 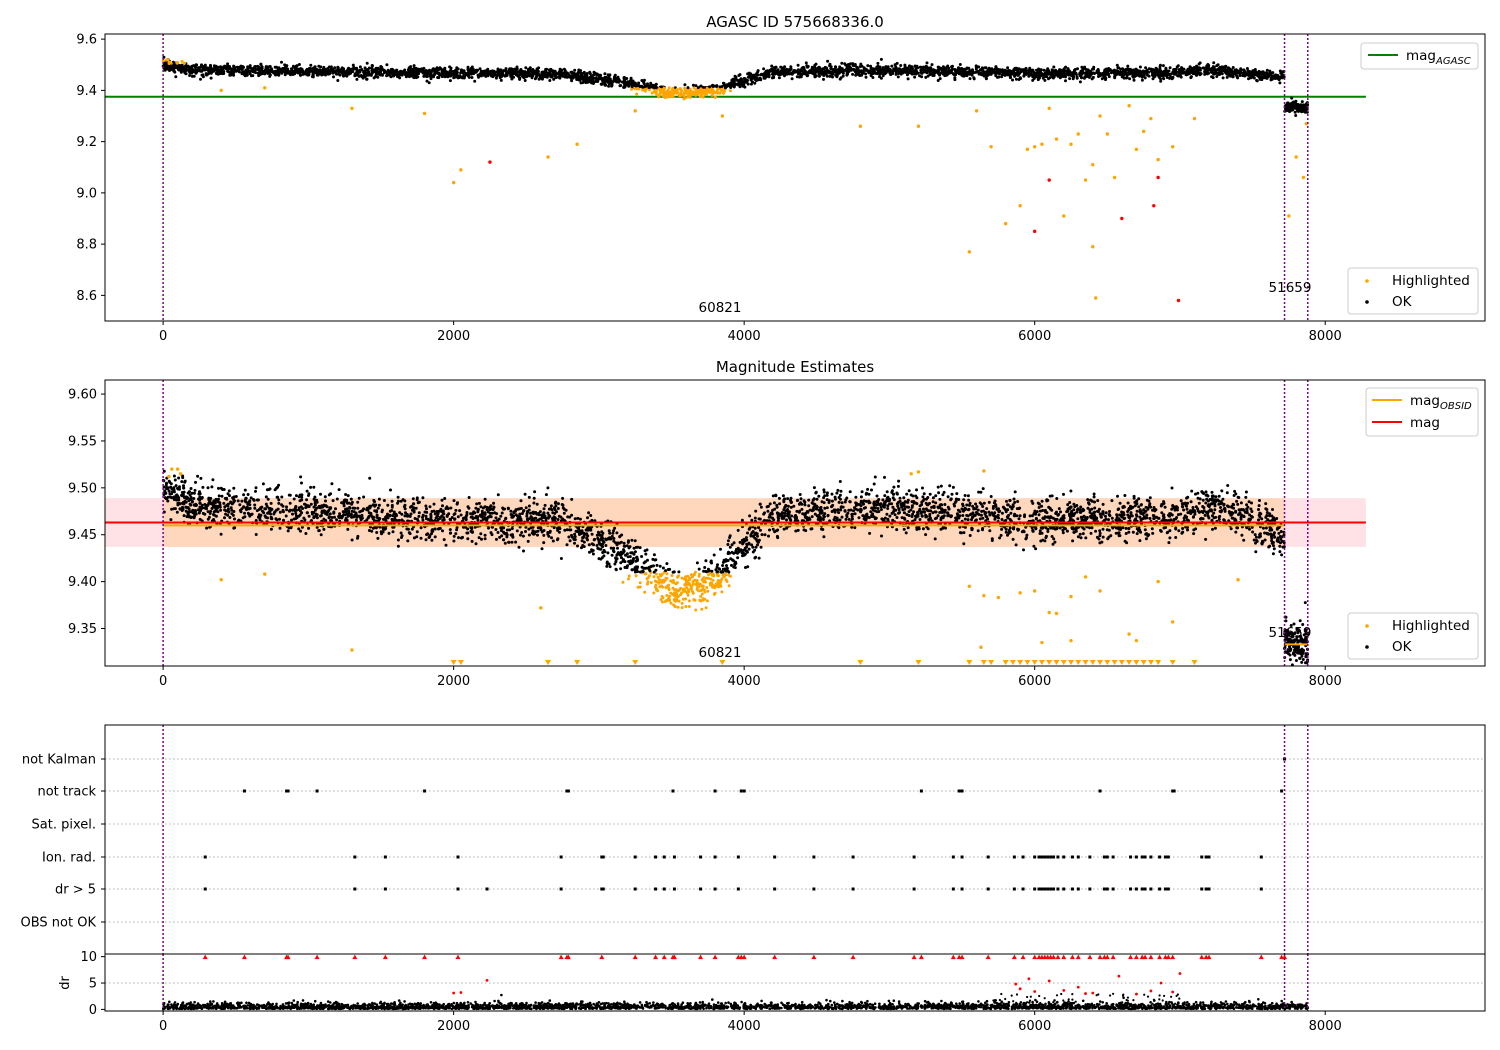 I want to click on outlier-red, so click(x=1049, y=180).